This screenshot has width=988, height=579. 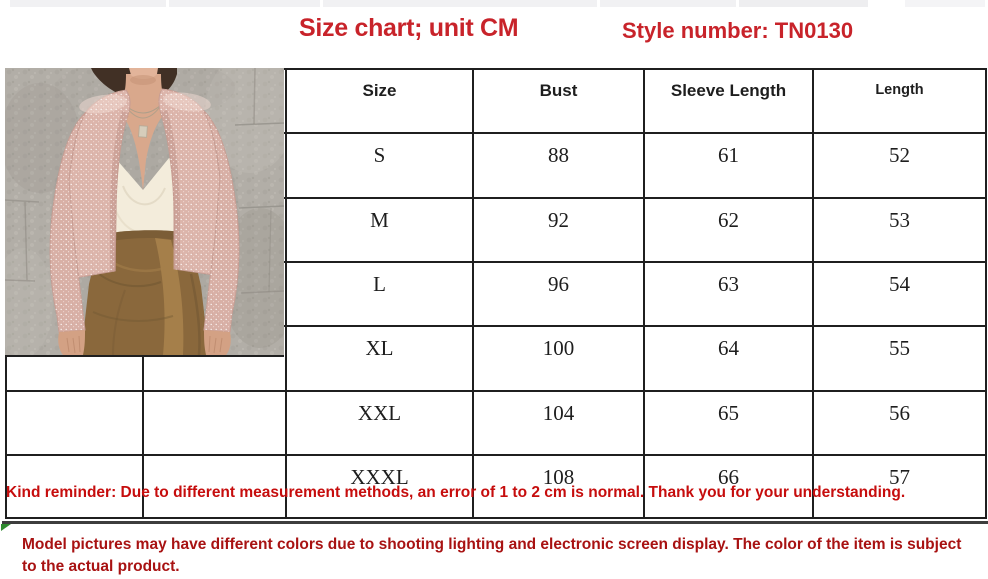 I want to click on size-cell: S, so click(x=379, y=165).